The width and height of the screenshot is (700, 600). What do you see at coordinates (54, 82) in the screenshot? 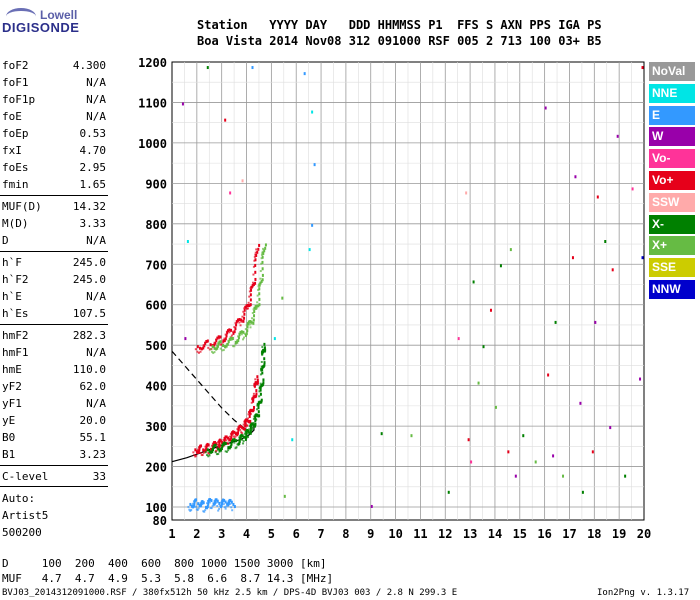
I see `param-row: foF1 N/A` at bounding box center [54, 82].